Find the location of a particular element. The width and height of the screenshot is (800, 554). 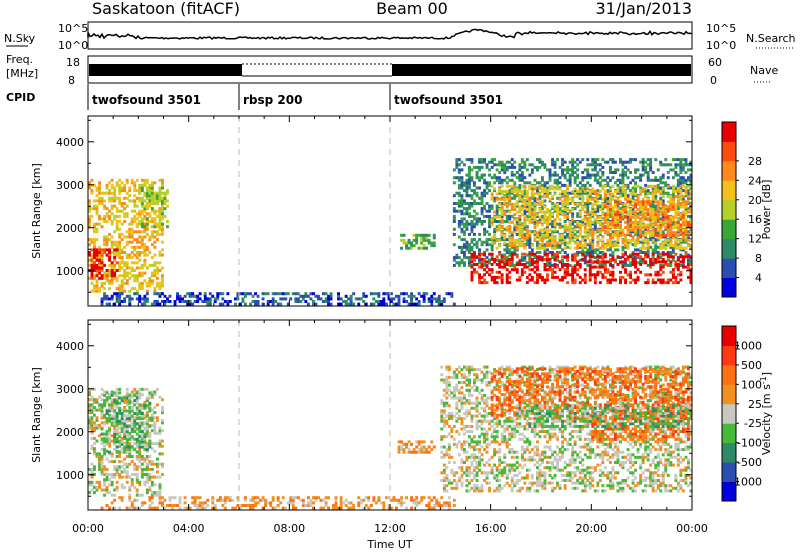

freq-tick-lo: 8 is located at coordinates (71, 80).